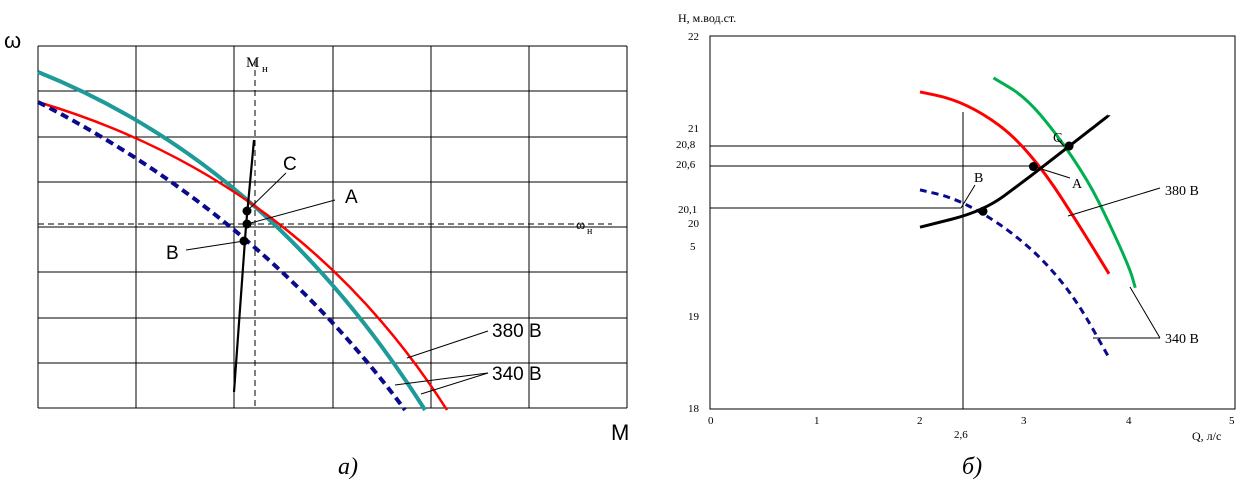 This screenshot has height=484, width=1242. Describe the element at coordinates (1182, 191) in the screenshot. I see `panel-b-label-380: 380 В` at that location.